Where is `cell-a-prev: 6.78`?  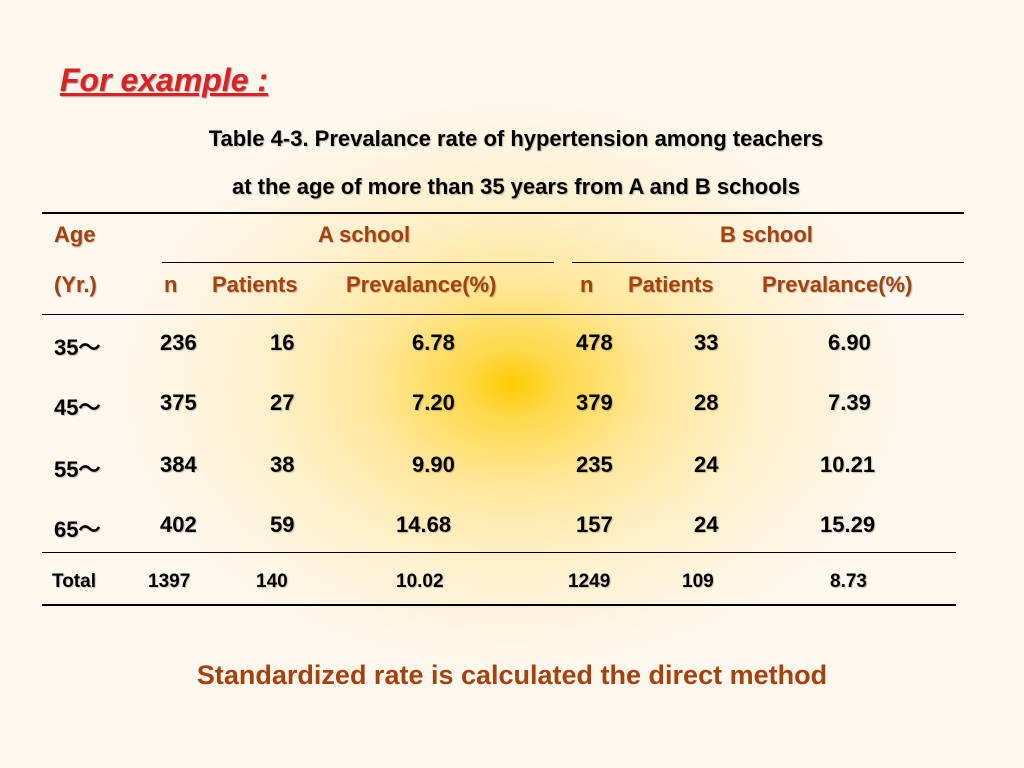 cell-a-prev: 6.78 is located at coordinates (433, 342).